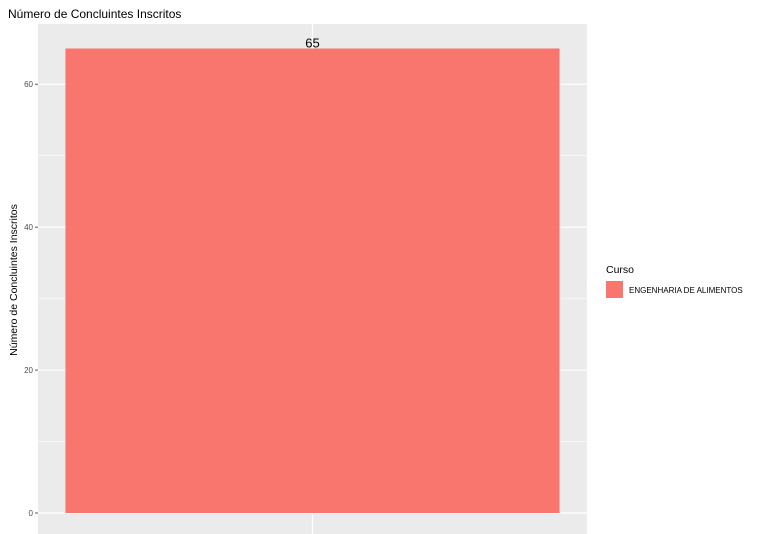 The width and height of the screenshot is (771, 534). I want to click on legend: Curso ENGENHARIA DE ALIMENTOS, so click(674, 281).